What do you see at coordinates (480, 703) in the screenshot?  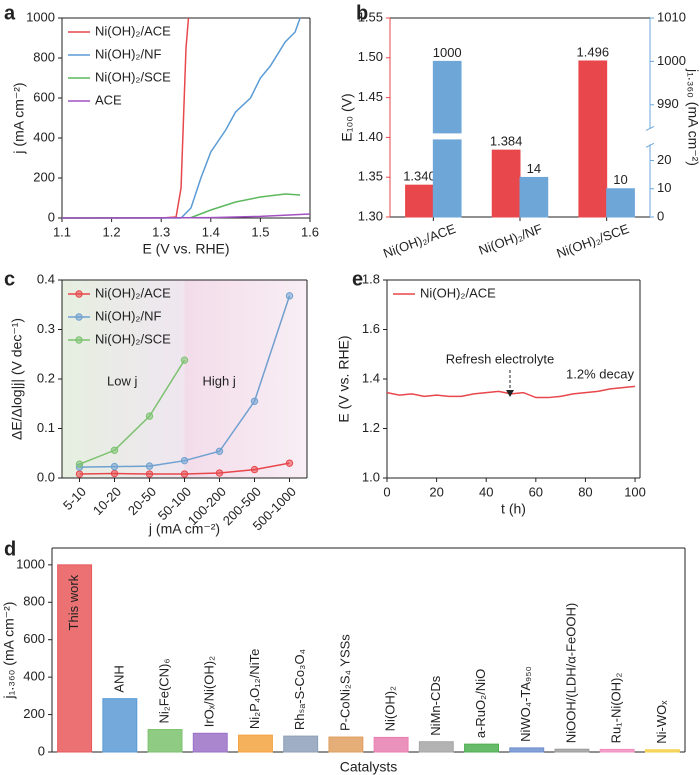 I see `bar-label: a-RuO₂/NiO` at bounding box center [480, 703].